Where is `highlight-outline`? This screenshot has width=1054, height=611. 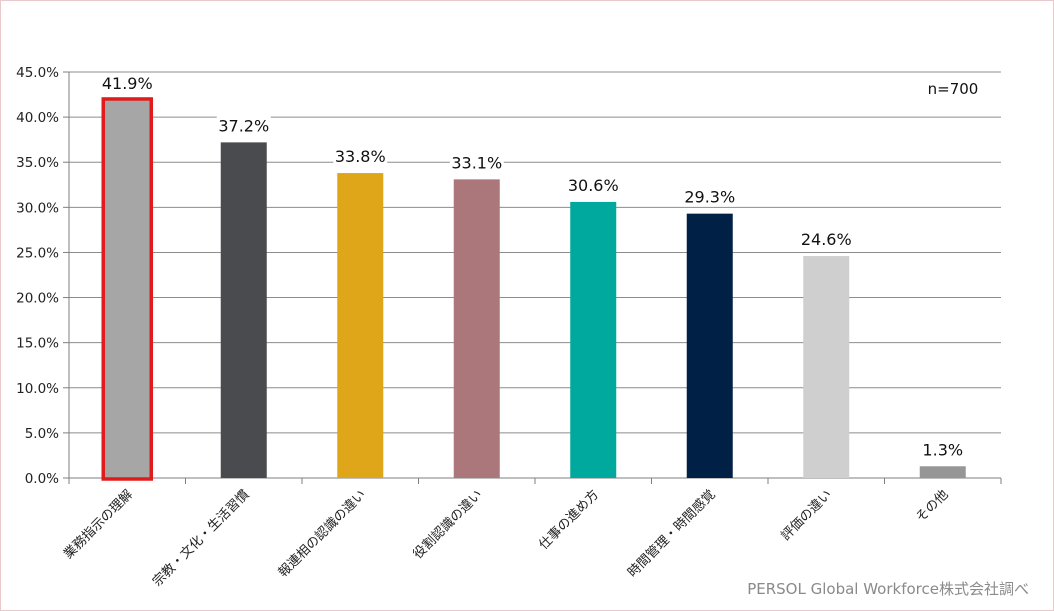 highlight-outline is located at coordinates (127, 289).